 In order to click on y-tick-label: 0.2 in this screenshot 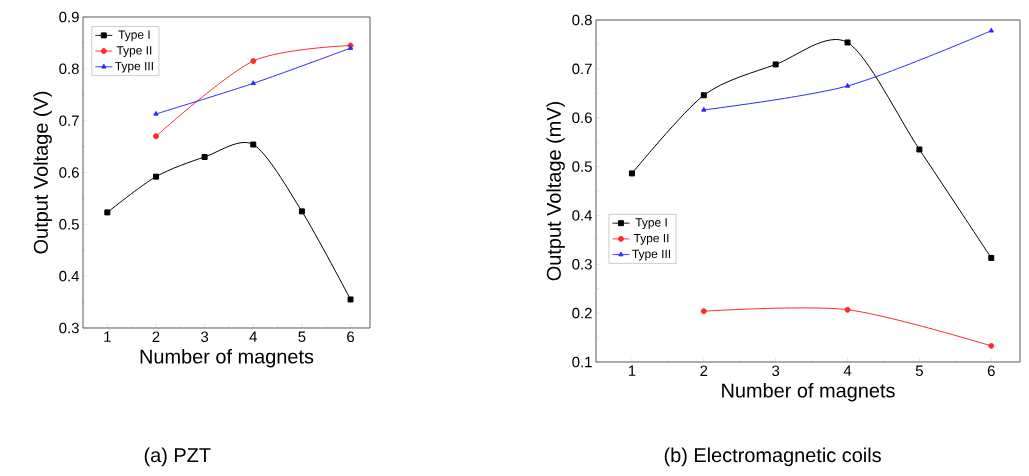, I will do `click(582, 313)`.